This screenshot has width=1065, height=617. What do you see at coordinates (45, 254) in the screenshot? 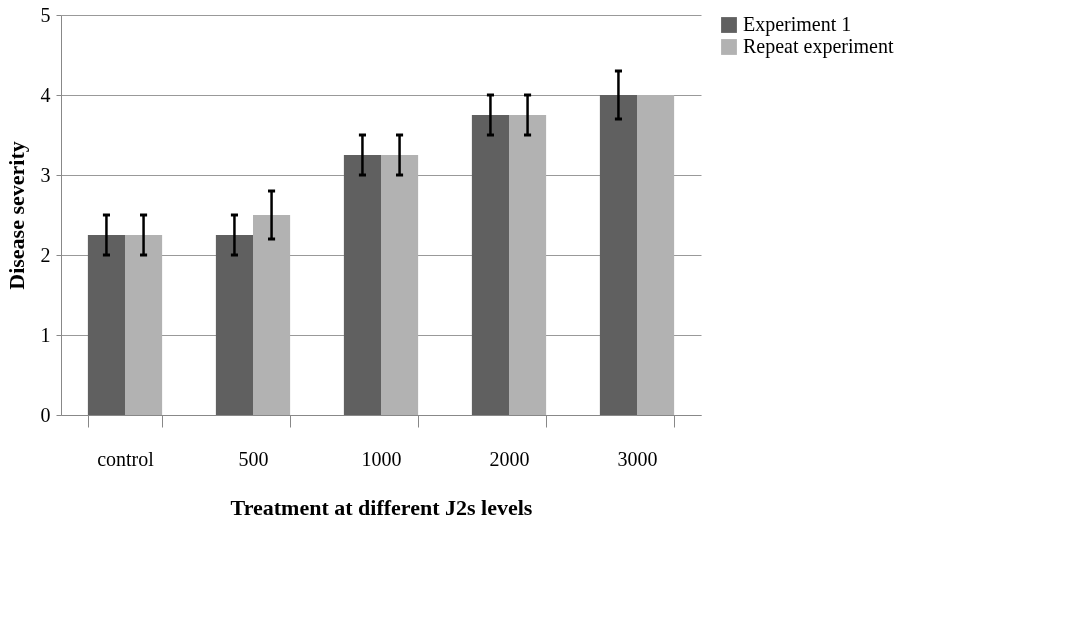
I see `y-tick-label: 2` at bounding box center [45, 254].